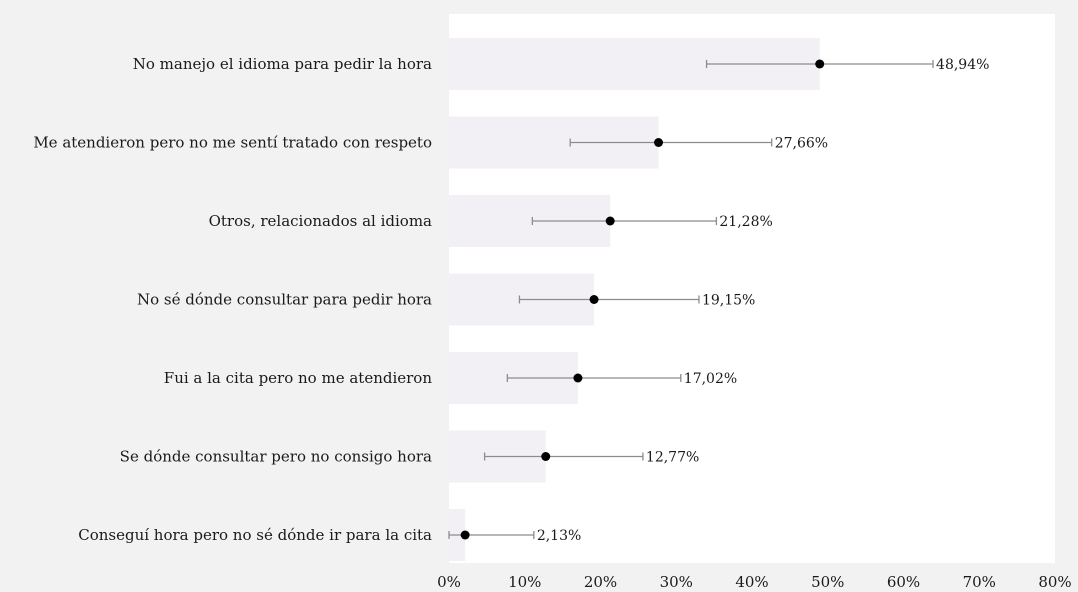 The height and width of the screenshot is (592, 1078). What do you see at coordinates (320, 221) in the screenshot?
I see `category-label: Otros, relacionados al idioma` at bounding box center [320, 221].